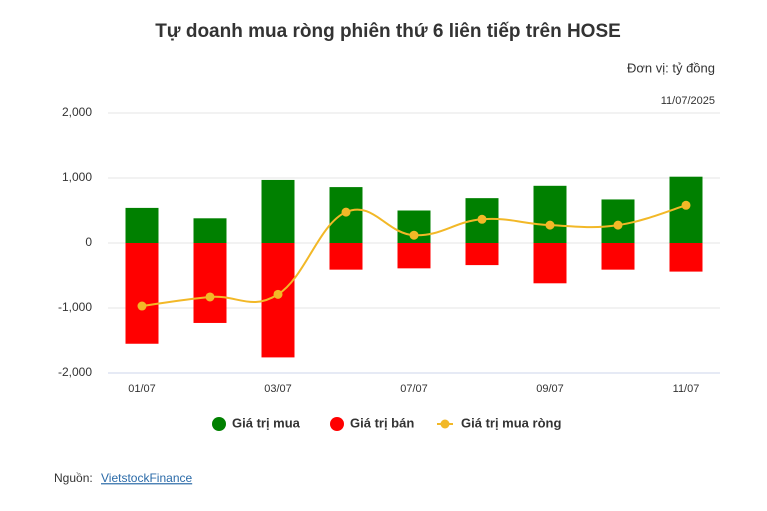 Image resolution: width=767 pixels, height=511 pixels. What do you see at coordinates (688, 101) in the screenshot?
I see `date: 11/07/2025` at bounding box center [688, 101].